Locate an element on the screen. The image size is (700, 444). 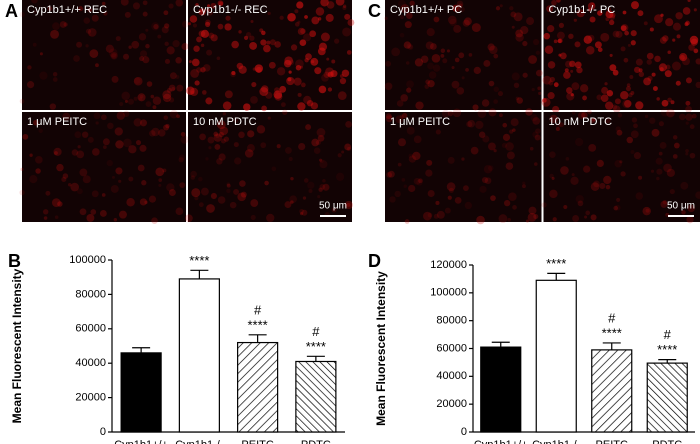
significance-label: **** is located at coordinates (258, 324).